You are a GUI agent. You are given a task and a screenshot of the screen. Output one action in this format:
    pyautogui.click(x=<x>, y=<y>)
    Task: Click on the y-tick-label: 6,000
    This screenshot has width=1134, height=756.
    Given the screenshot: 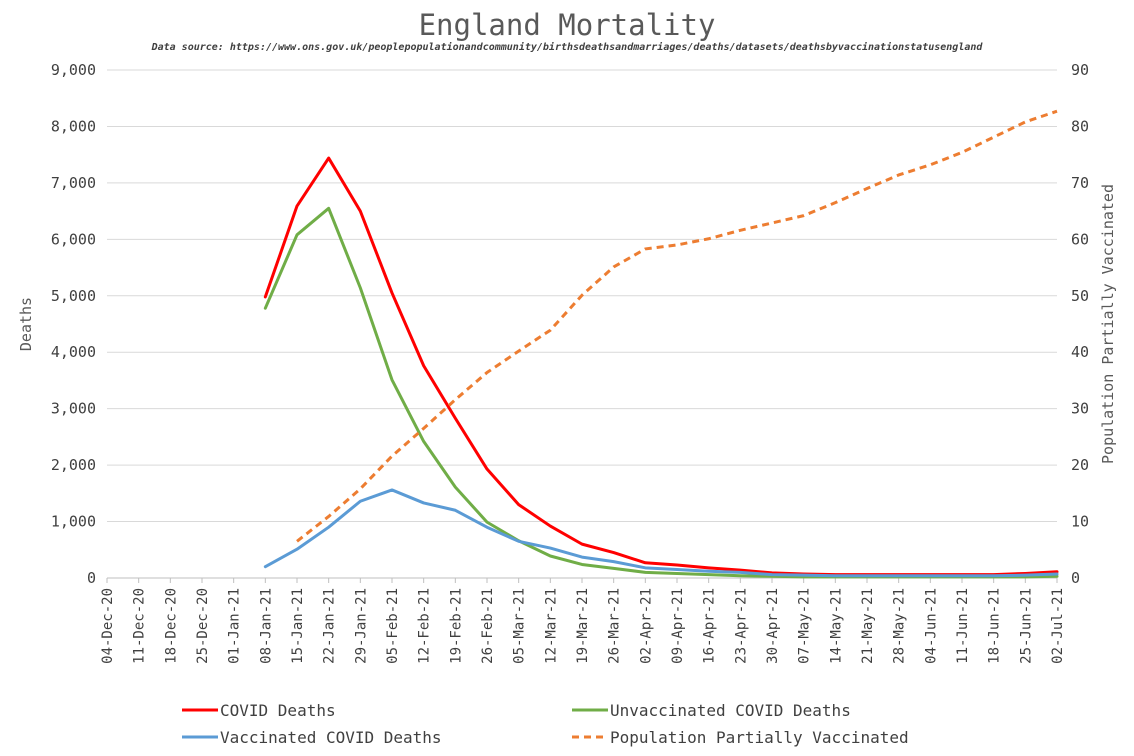 What is the action you would take?
    pyautogui.click(x=73, y=239)
    